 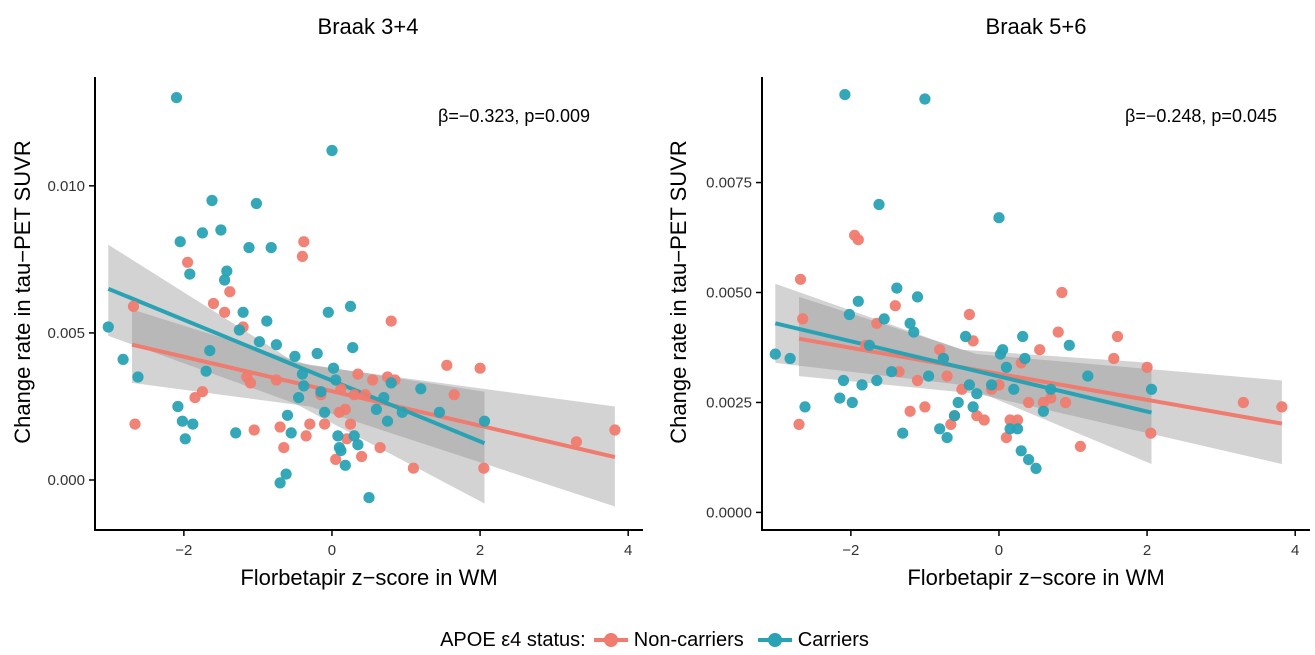 What do you see at coordinates (1070, 544) in the screenshot?
I see `x-ticks: −2 0 2 4` at bounding box center [1070, 544].